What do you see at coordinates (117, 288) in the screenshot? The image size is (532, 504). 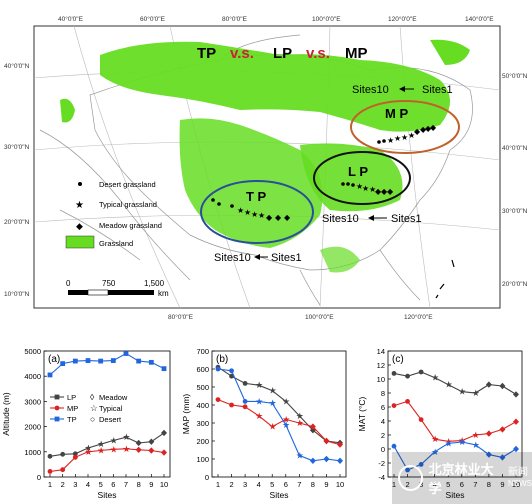 I see `scale-bar: 0 750 1,500 km` at bounding box center [117, 288].